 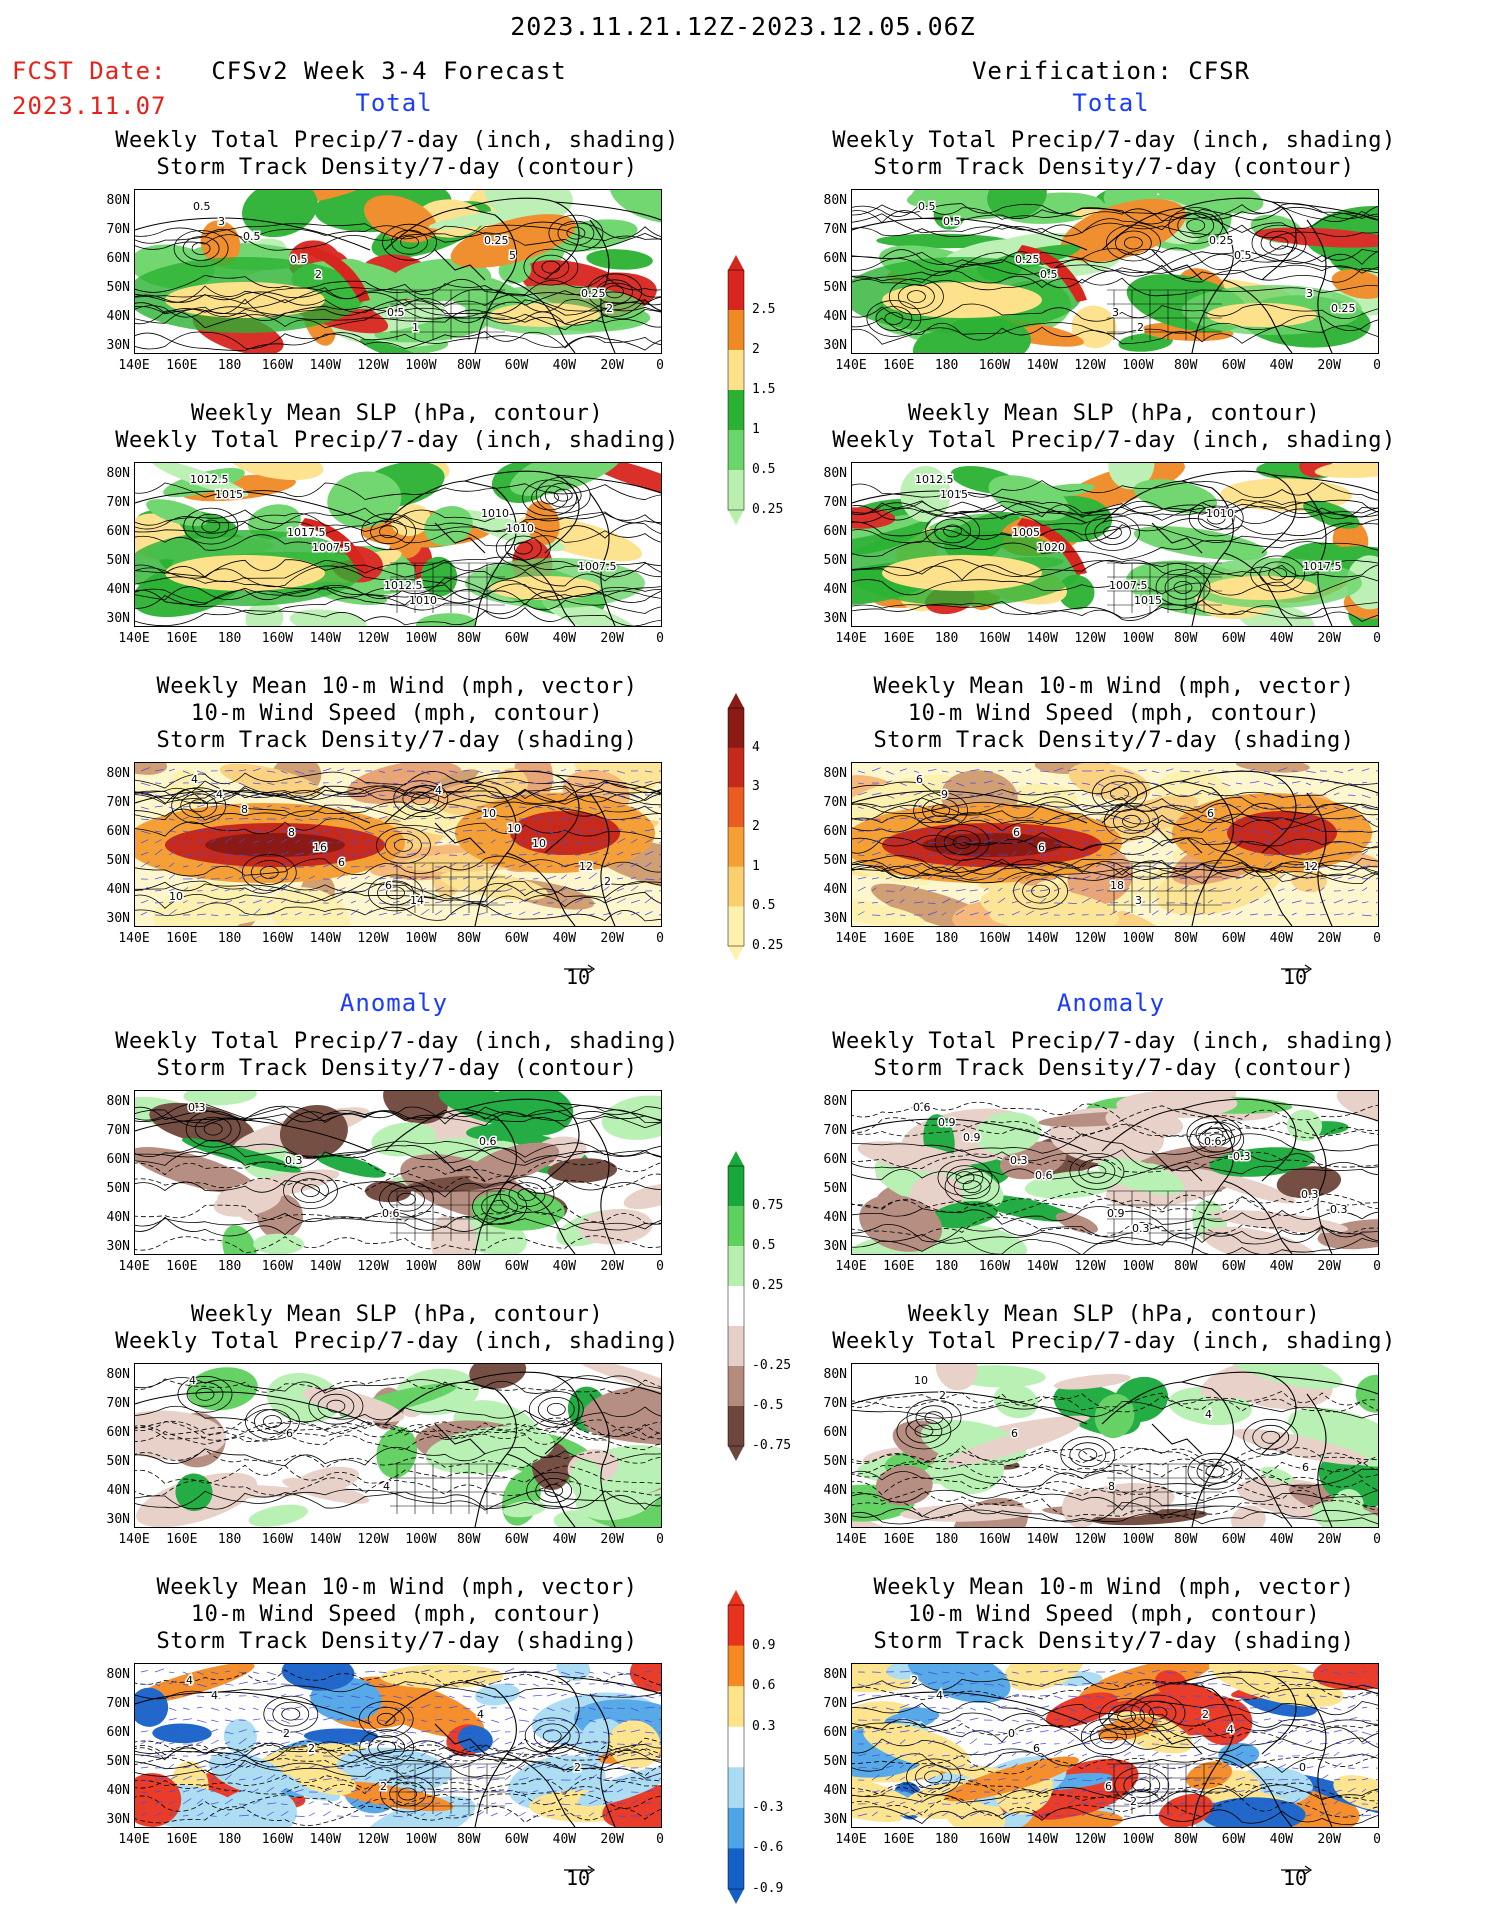 I want to click on vector-arrow-icon, so click(x=579, y=964).